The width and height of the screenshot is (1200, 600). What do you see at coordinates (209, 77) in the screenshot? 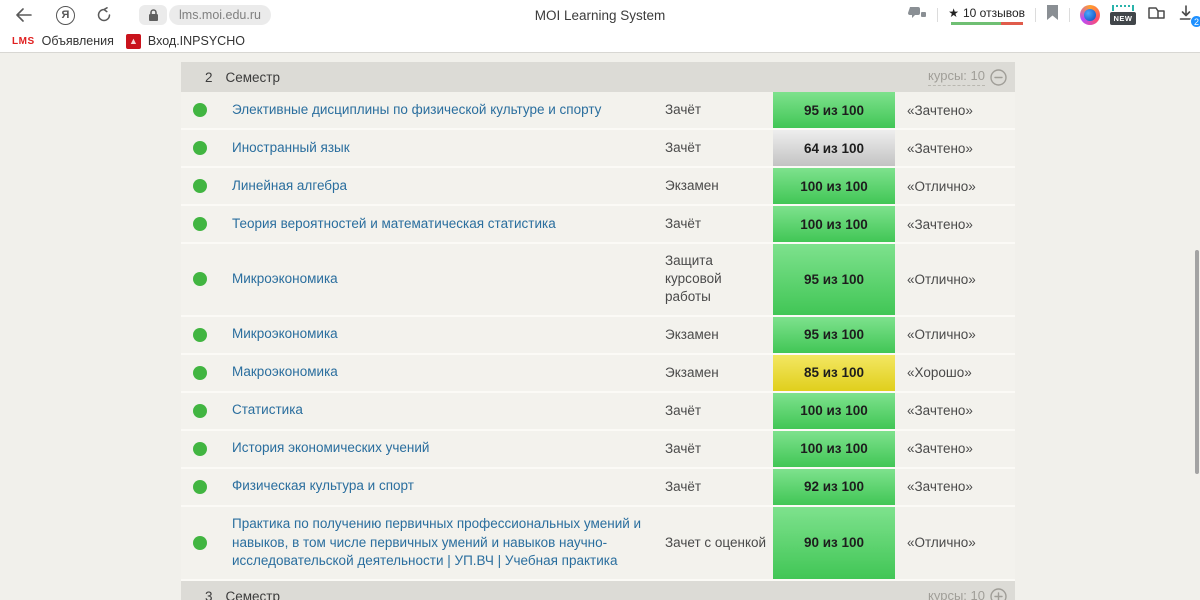
I see `semester-number: 2` at bounding box center [209, 77].